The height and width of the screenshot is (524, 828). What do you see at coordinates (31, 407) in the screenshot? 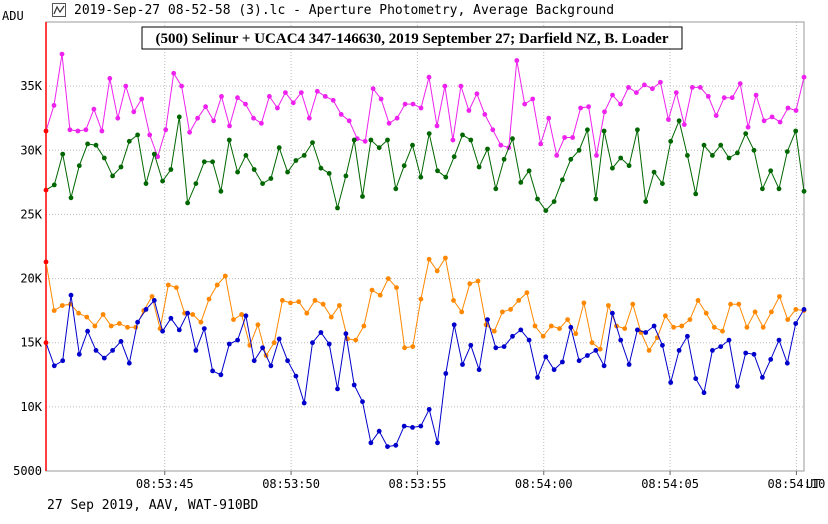
I see `y-tick-label: 10K` at bounding box center [31, 407].